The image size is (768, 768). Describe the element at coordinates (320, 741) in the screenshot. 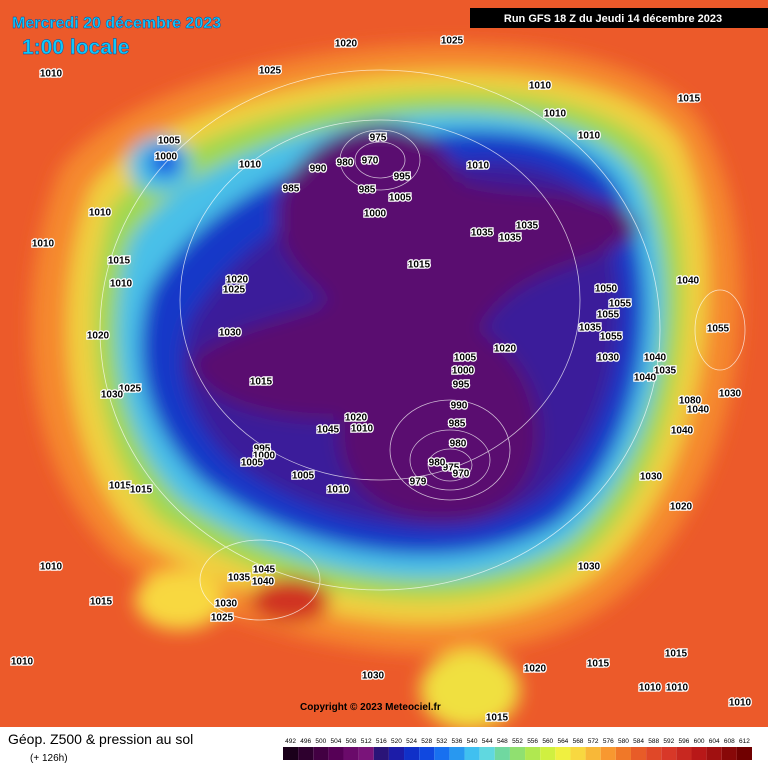

I see `color-scale-label: 500` at that location.